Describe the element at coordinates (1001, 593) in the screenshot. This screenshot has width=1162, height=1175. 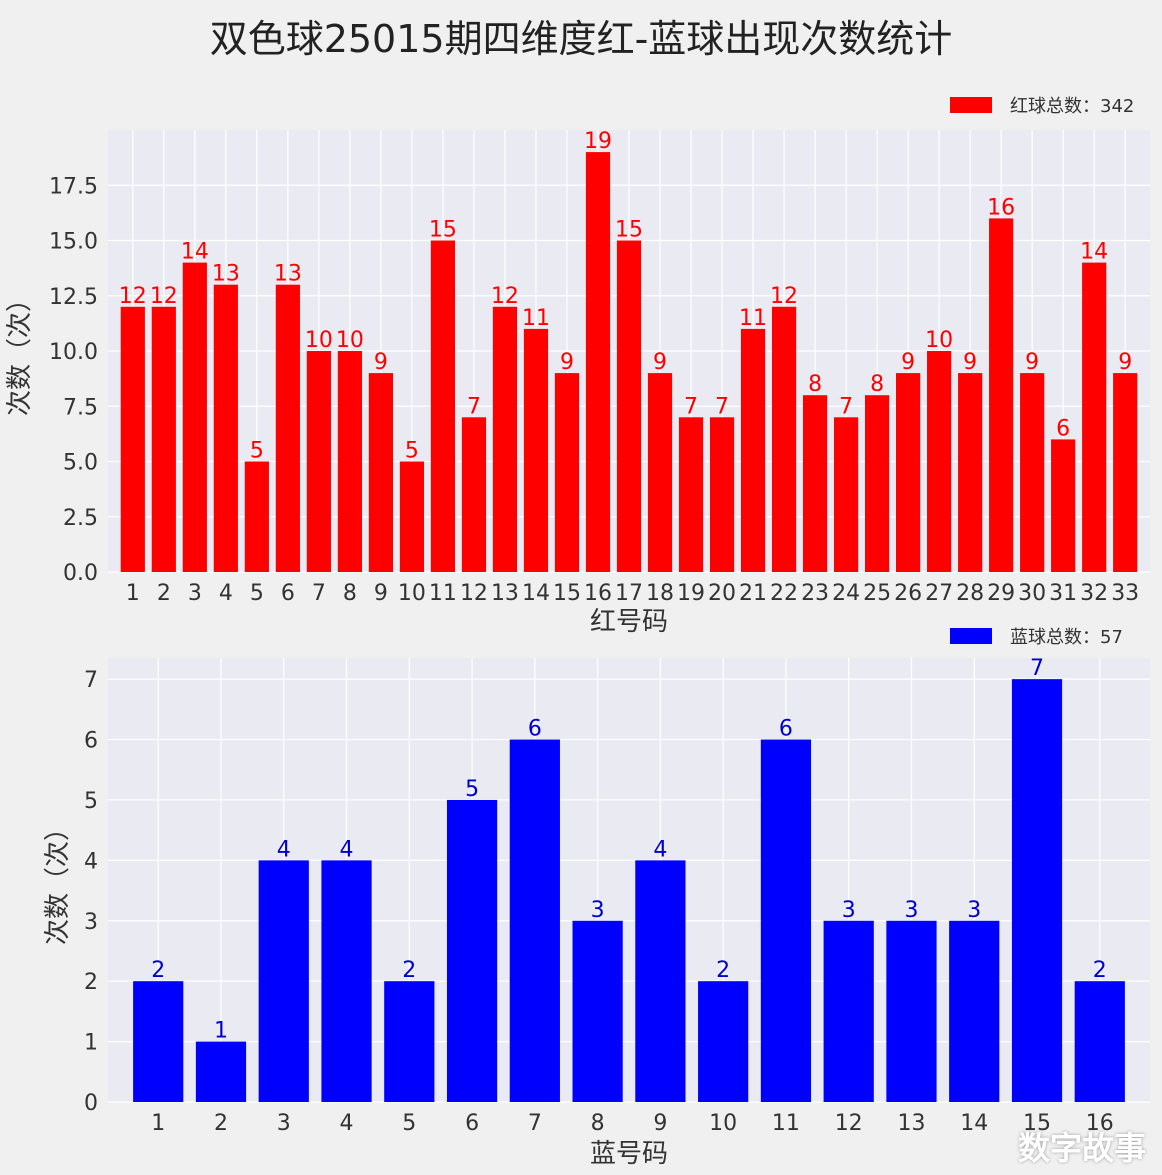
I see `x-tick-label: 29` at that location.